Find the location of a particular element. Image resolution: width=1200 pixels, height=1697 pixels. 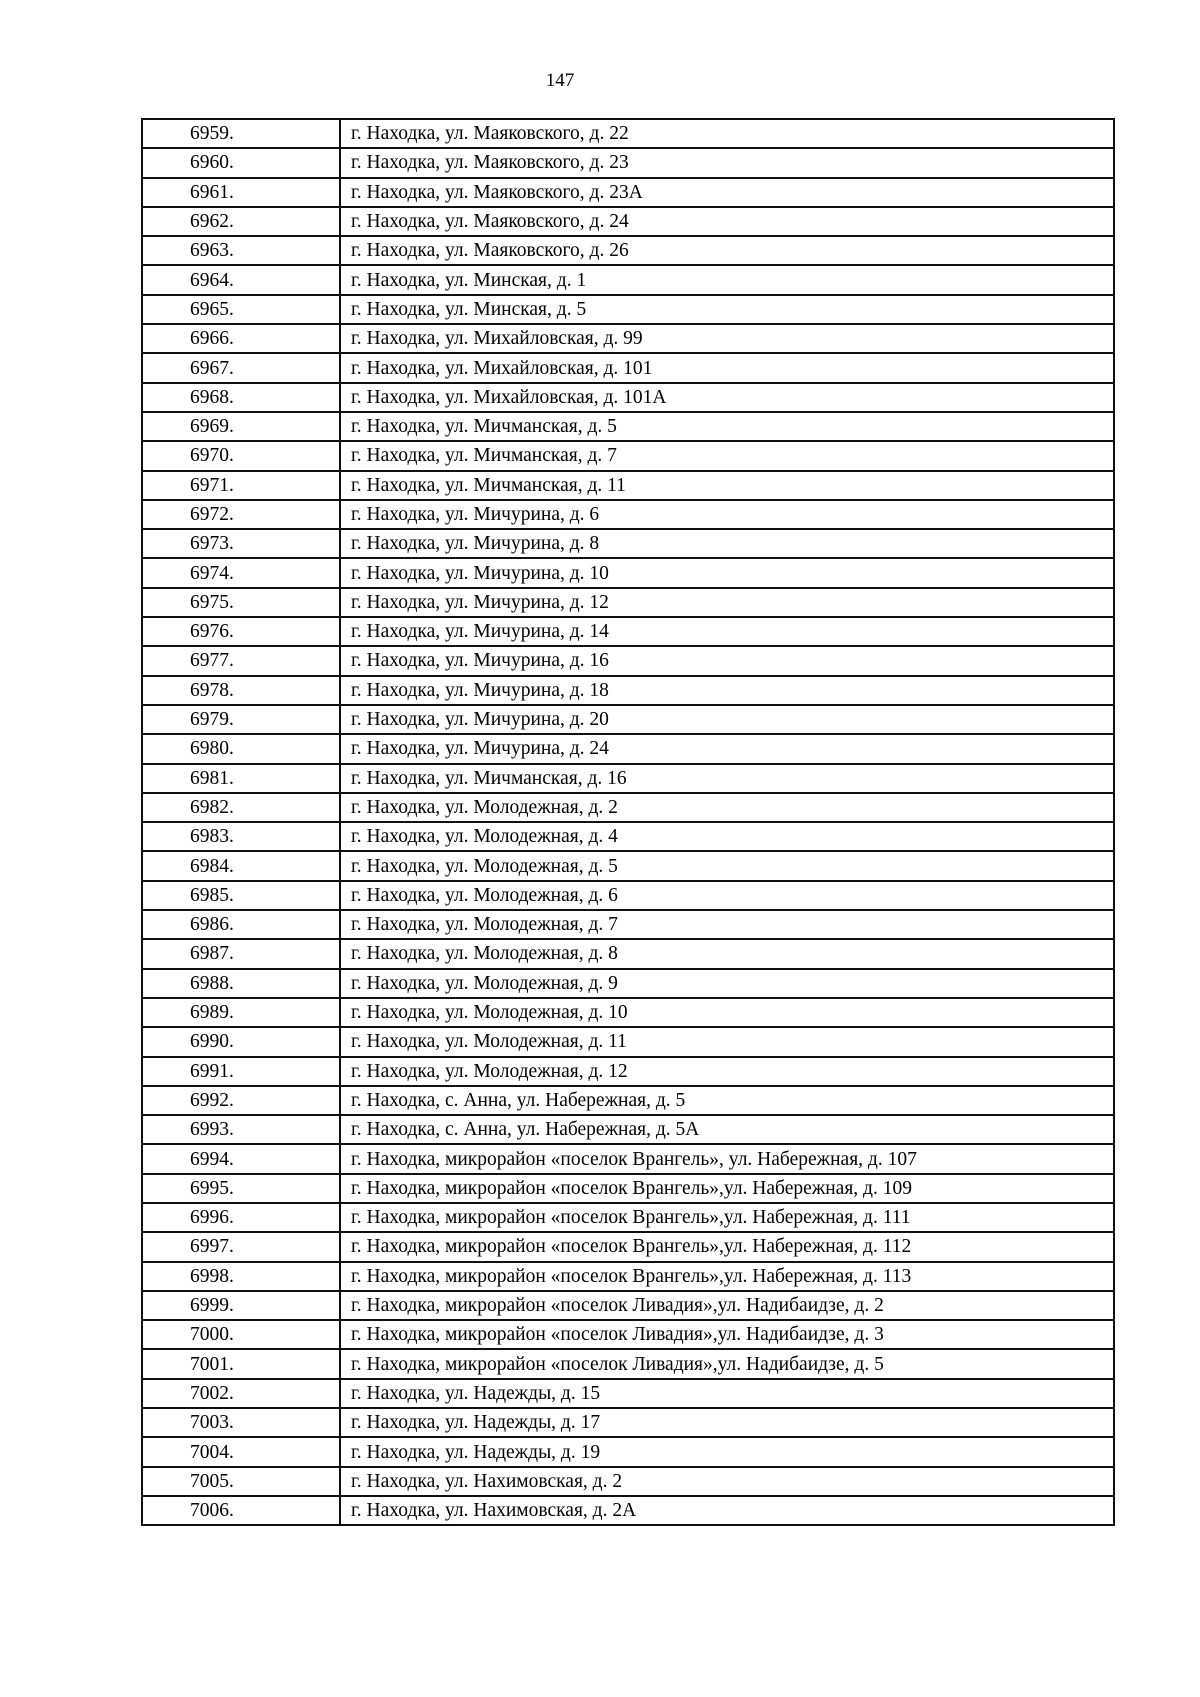

row-number: 6959. is located at coordinates (241, 133).